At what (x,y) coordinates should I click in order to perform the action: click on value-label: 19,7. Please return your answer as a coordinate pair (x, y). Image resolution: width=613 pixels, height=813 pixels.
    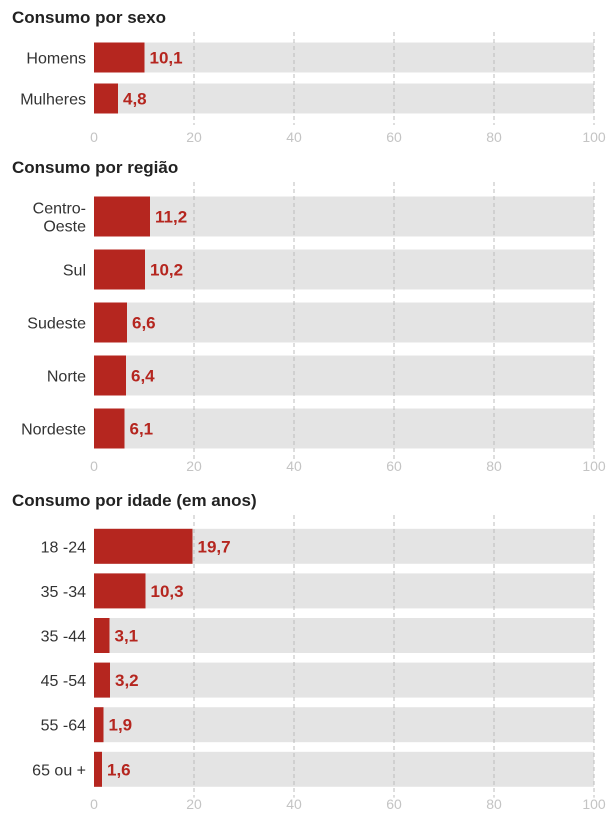
    Looking at the image, I should click on (214, 546).